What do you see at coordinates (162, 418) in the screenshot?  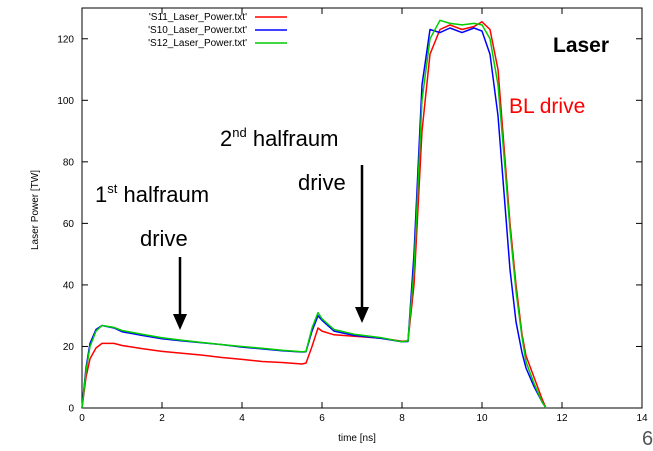 I see `x-tick-label: 2` at bounding box center [162, 418].